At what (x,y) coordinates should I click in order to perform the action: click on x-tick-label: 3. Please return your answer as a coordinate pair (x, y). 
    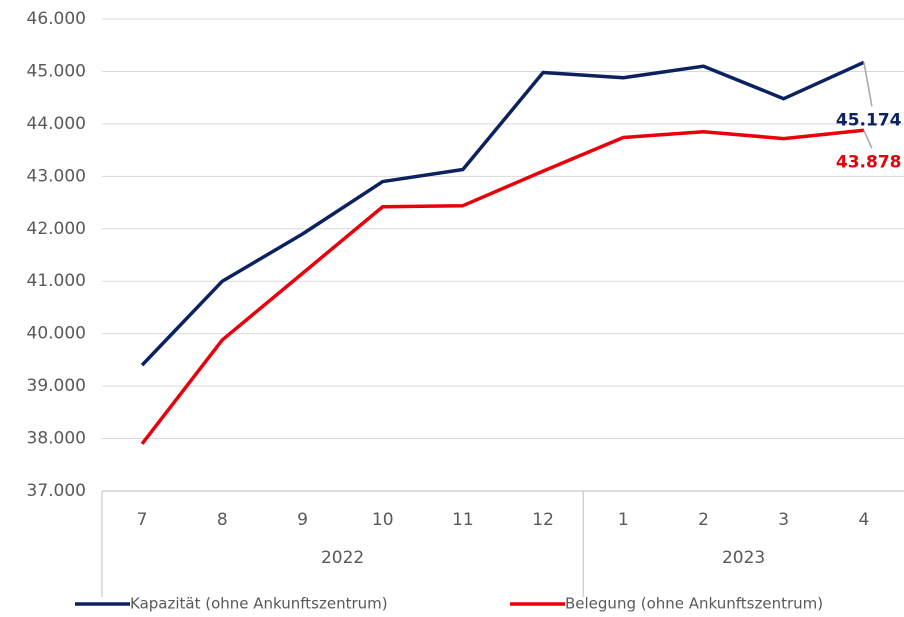
    Looking at the image, I should click on (783, 520).